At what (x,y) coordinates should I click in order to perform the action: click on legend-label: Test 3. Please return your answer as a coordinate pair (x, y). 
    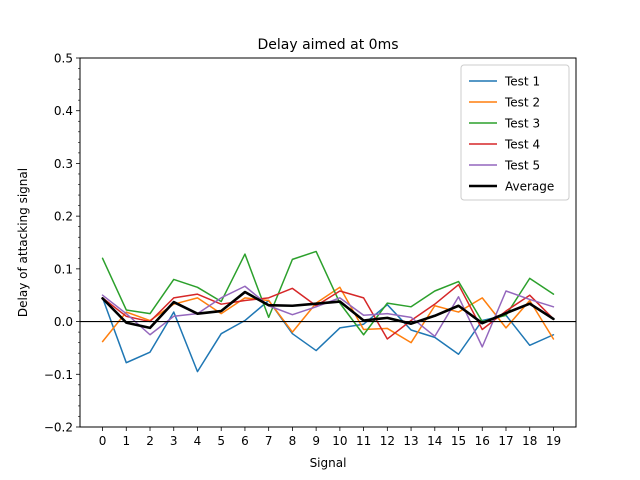
    Looking at the image, I should click on (522, 124).